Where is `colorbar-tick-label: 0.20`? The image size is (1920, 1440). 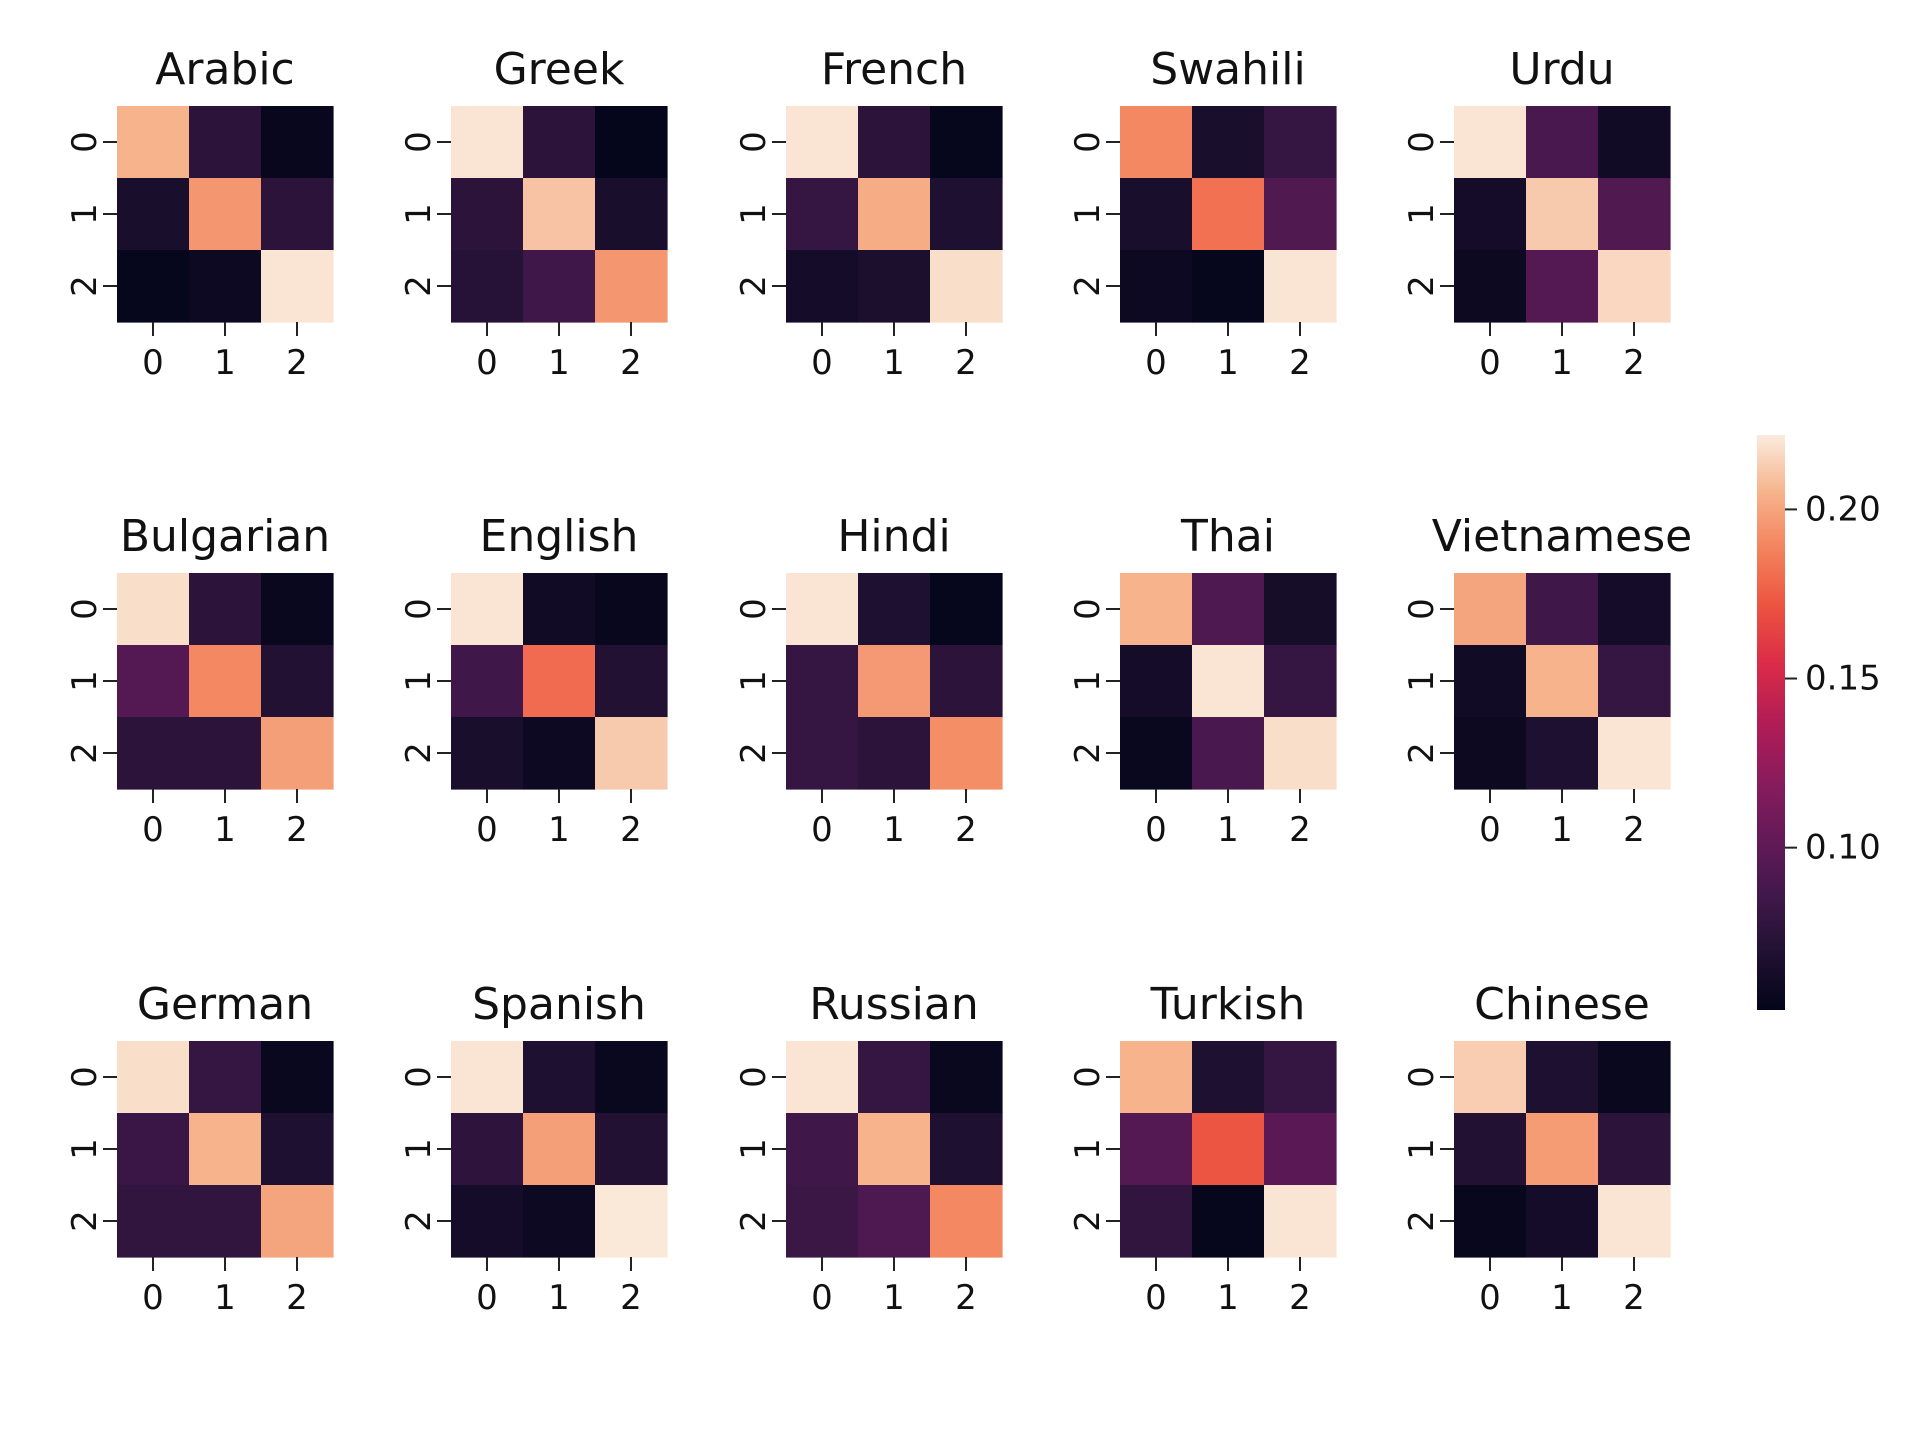
colorbar-tick-label: 0.20 is located at coordinates (1843, 509).